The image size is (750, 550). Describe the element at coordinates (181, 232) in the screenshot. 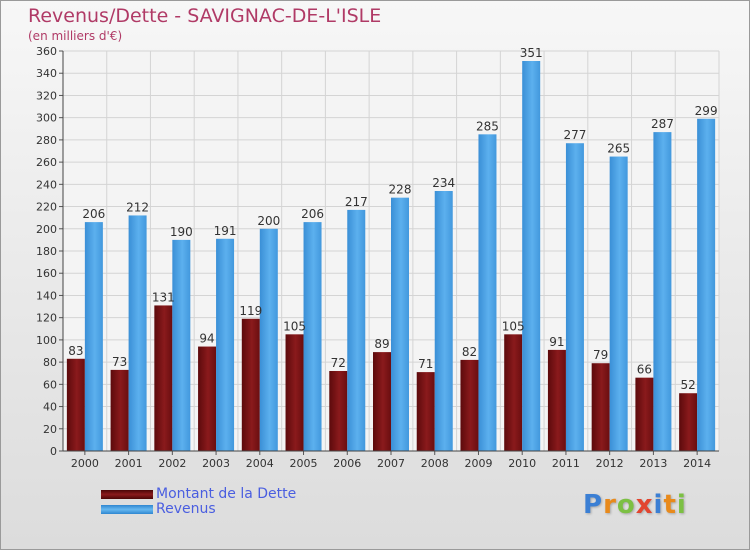

I see `data-label: 190` at that location.